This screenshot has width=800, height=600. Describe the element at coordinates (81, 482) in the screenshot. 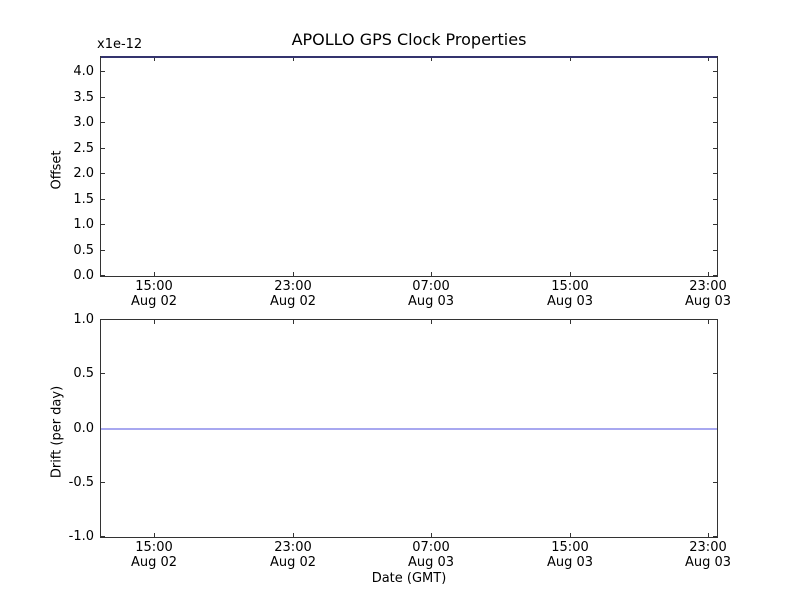

I see `y-tick-label: -0.5` at that location.